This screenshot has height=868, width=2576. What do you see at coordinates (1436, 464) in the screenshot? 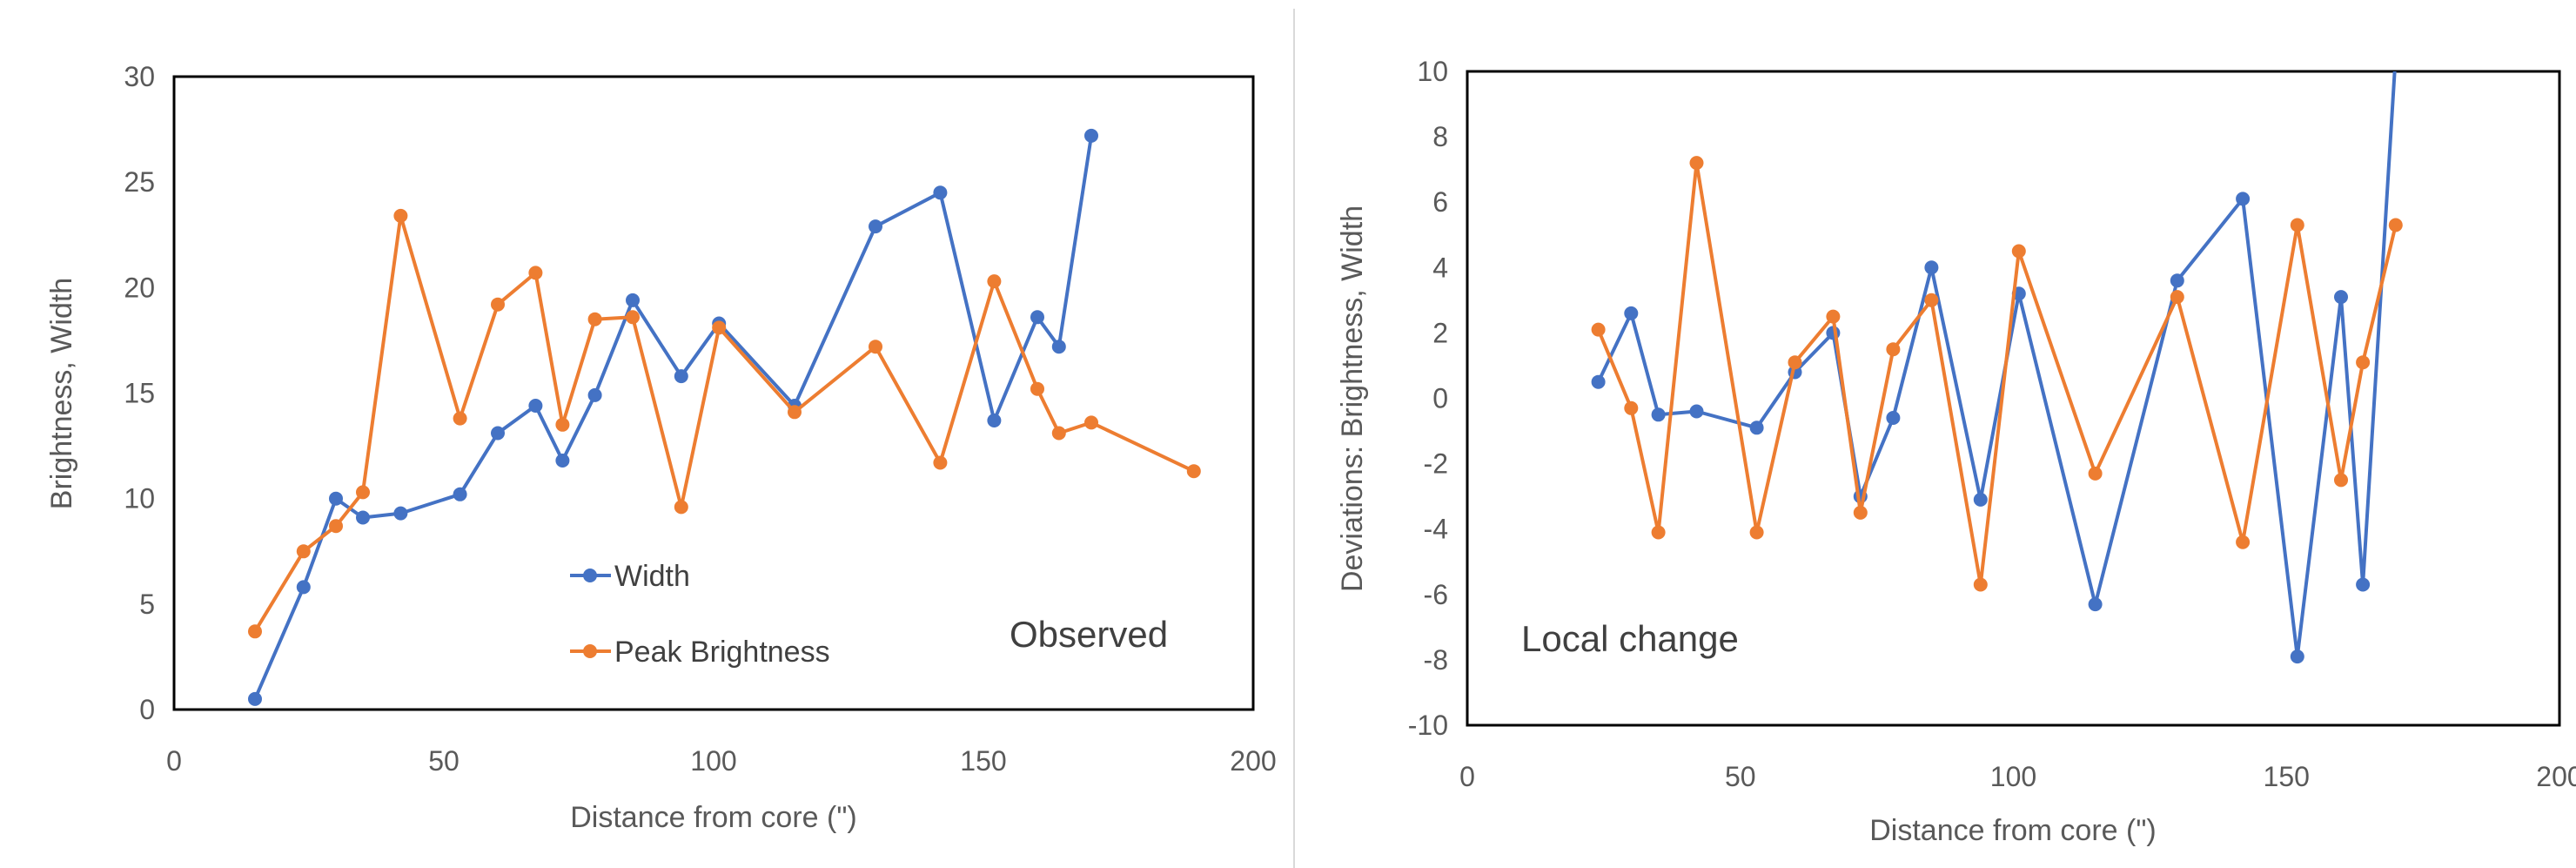
I see `local-change-y-tick-label: -2` at bounding box center [1436, 464].